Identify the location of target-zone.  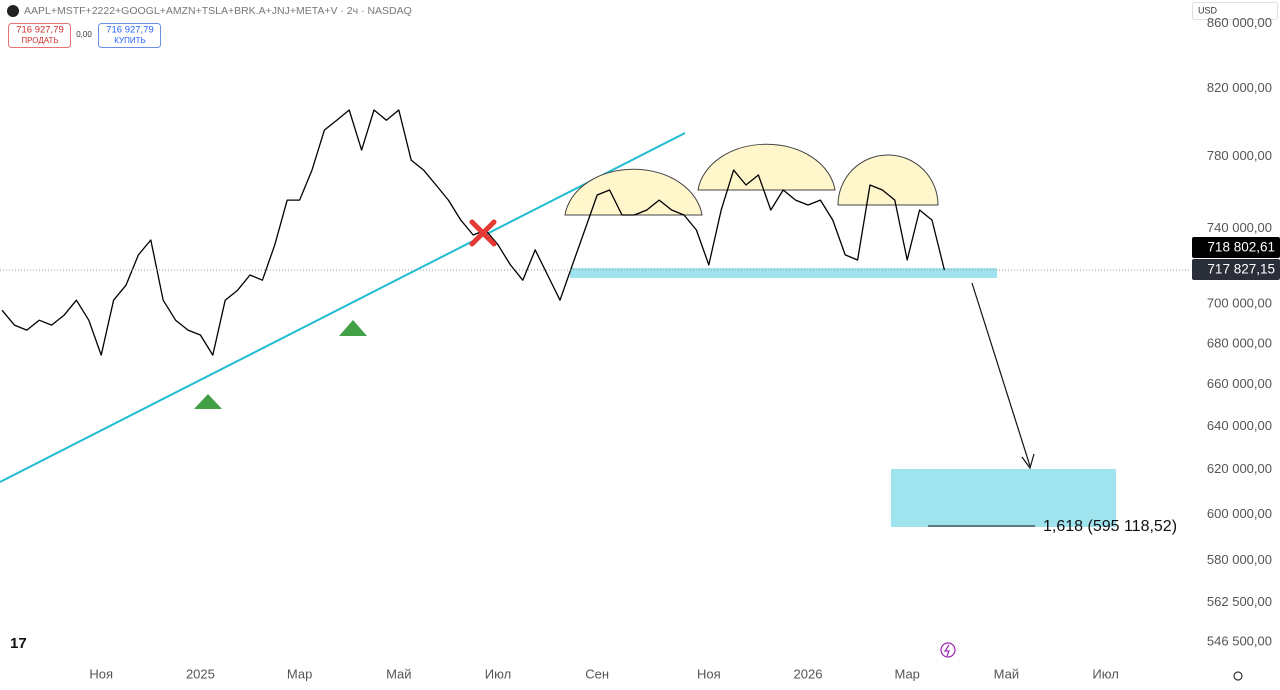
(1003, 498).